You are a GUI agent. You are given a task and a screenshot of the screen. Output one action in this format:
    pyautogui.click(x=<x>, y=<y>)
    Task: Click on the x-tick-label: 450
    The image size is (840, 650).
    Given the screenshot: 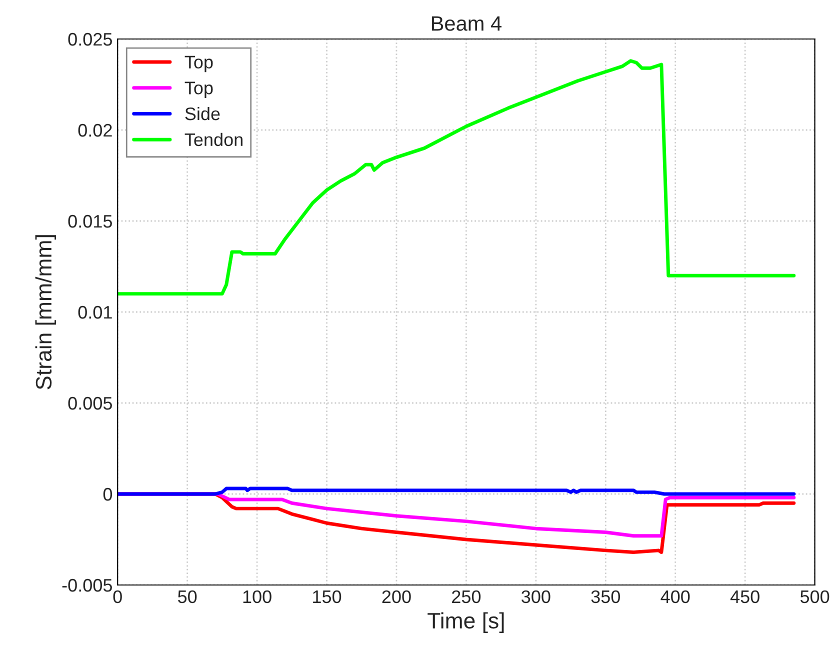 What is the action you would take?
    pyautogui.click(x=745, y=597)
    